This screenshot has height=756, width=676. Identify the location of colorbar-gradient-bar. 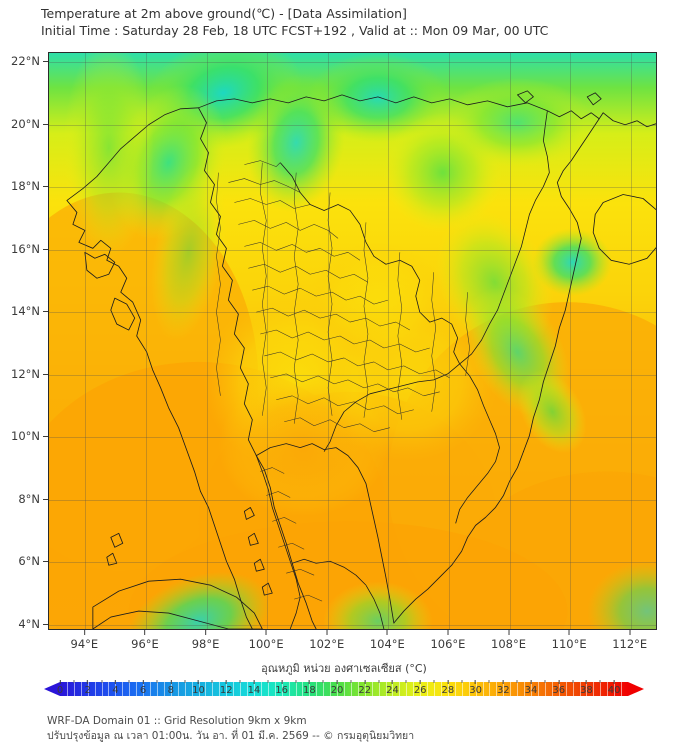
(344, 689).